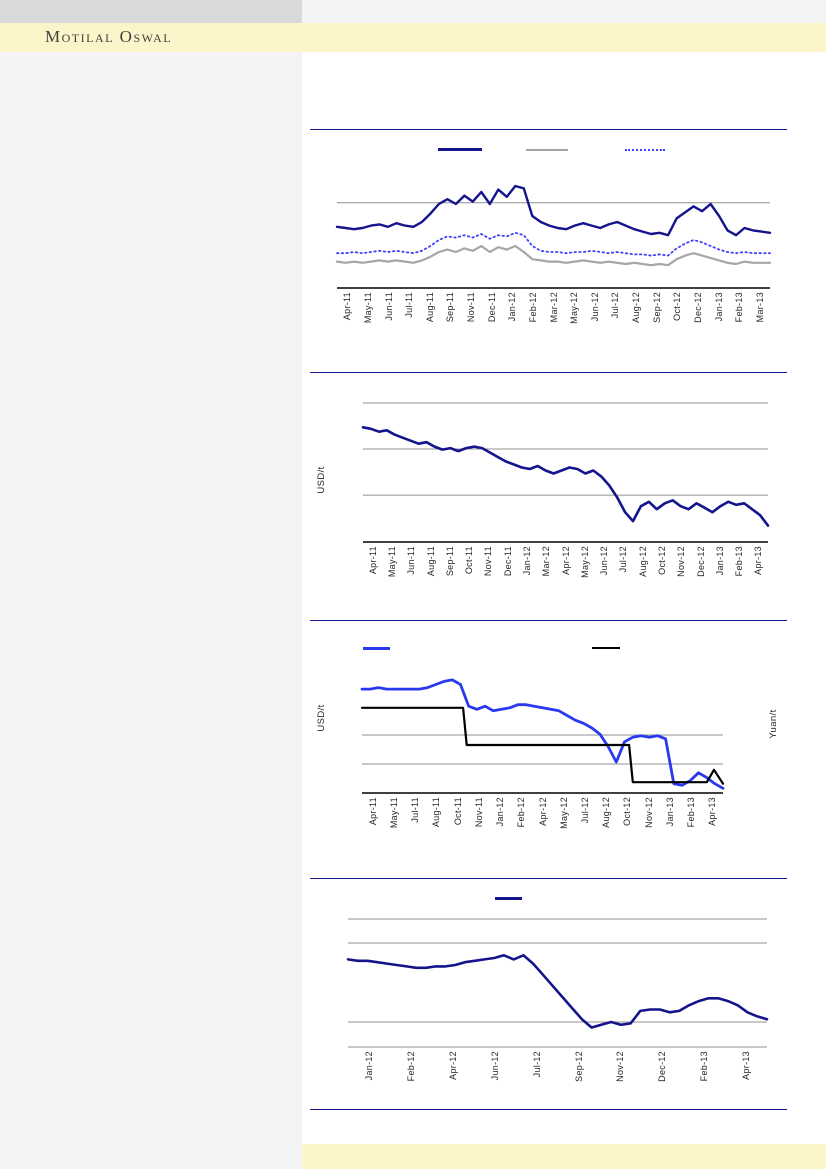 This screenshot has width=826, height=1169. I want to click on top-left-header-block, so click(151, 11).